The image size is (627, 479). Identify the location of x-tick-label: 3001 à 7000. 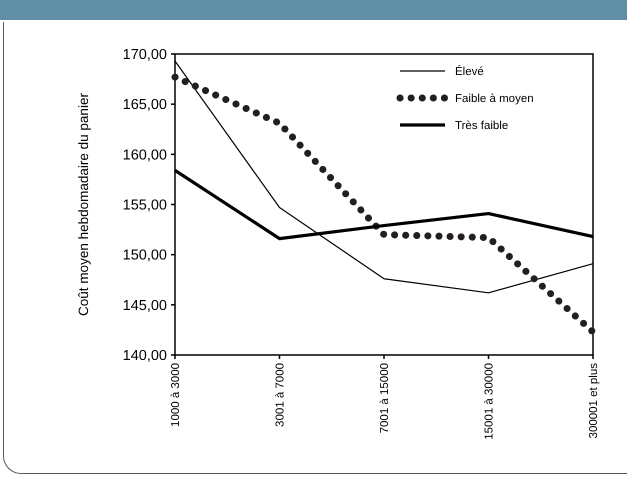
(280, 395).